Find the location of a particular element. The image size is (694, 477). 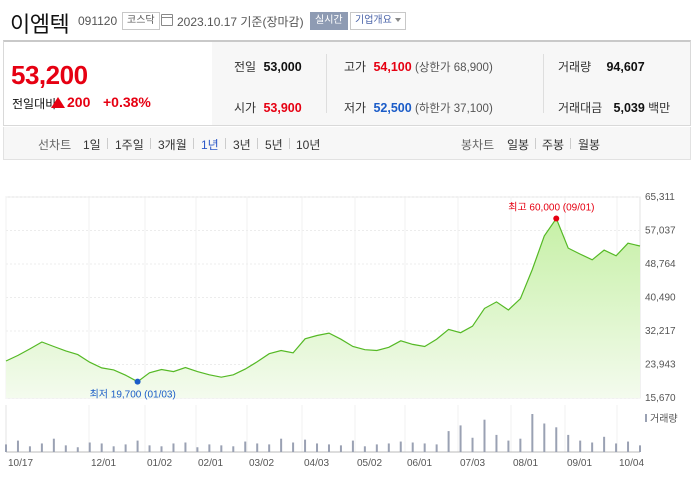

price-change-percent: +0.38% is located at coordinates (127, 102).